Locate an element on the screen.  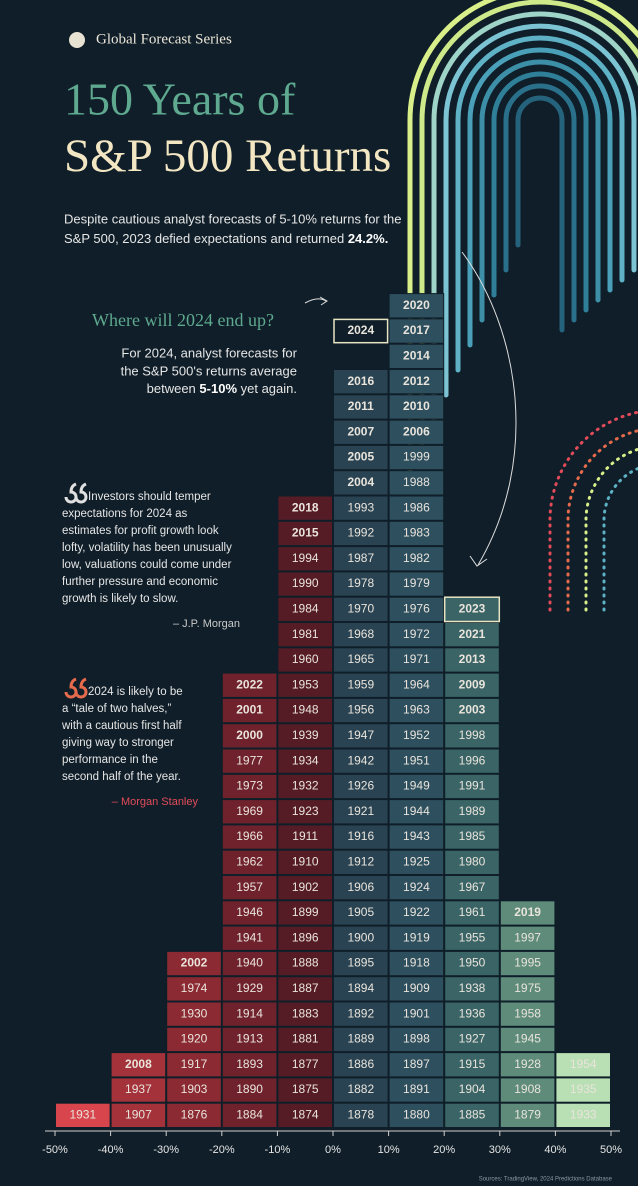
cell-label: 1976 is located at coordinates (416, 609).